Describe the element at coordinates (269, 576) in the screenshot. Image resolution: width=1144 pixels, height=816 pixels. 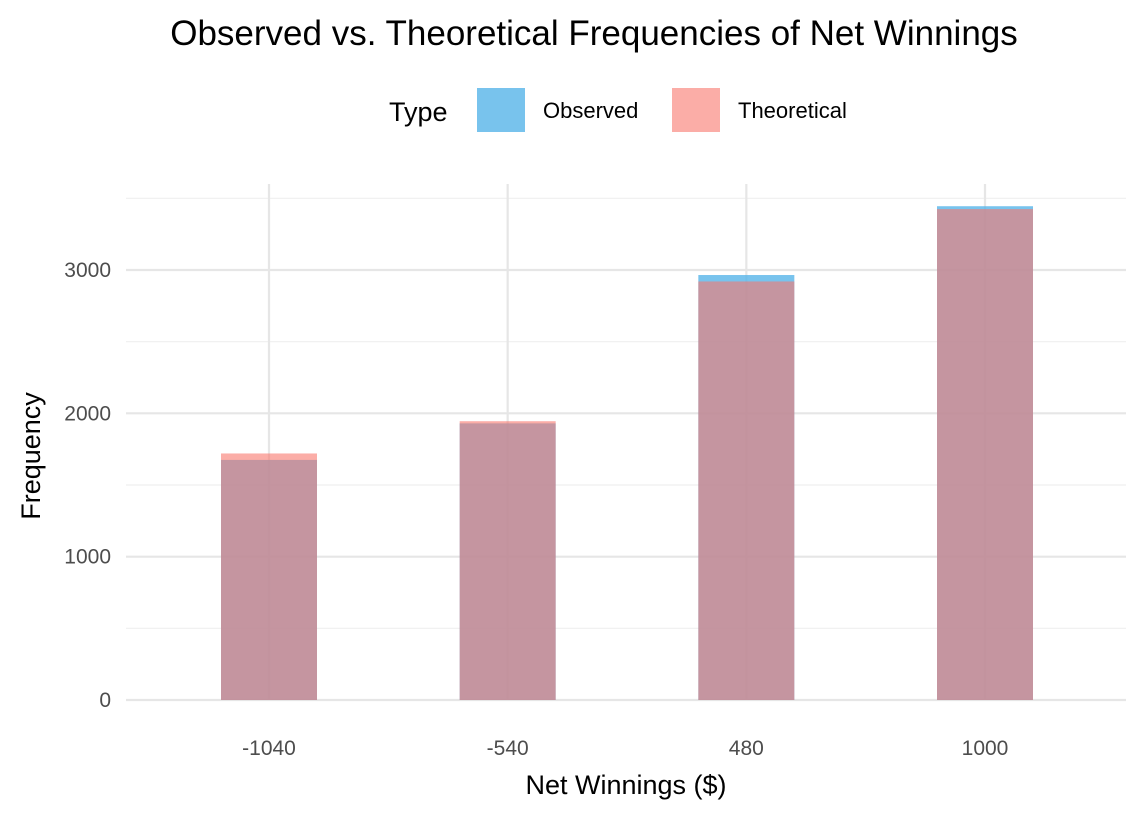
I see `bar-theoretical--1040` at that location.